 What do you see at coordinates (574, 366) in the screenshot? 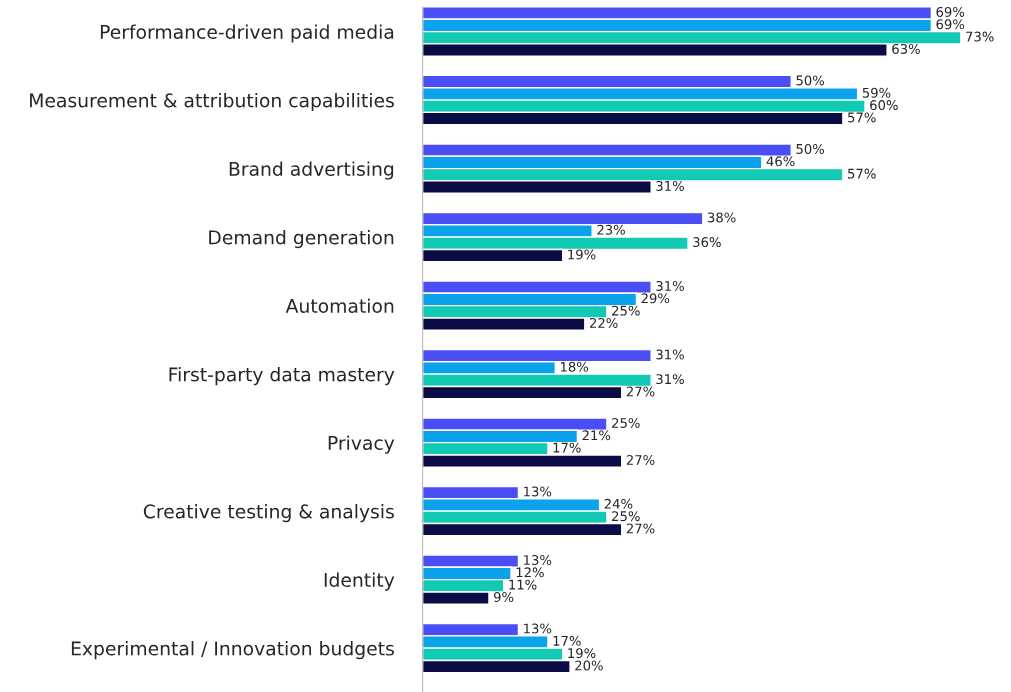
I see `data-label: 18%` at bounding box center [574, 366].